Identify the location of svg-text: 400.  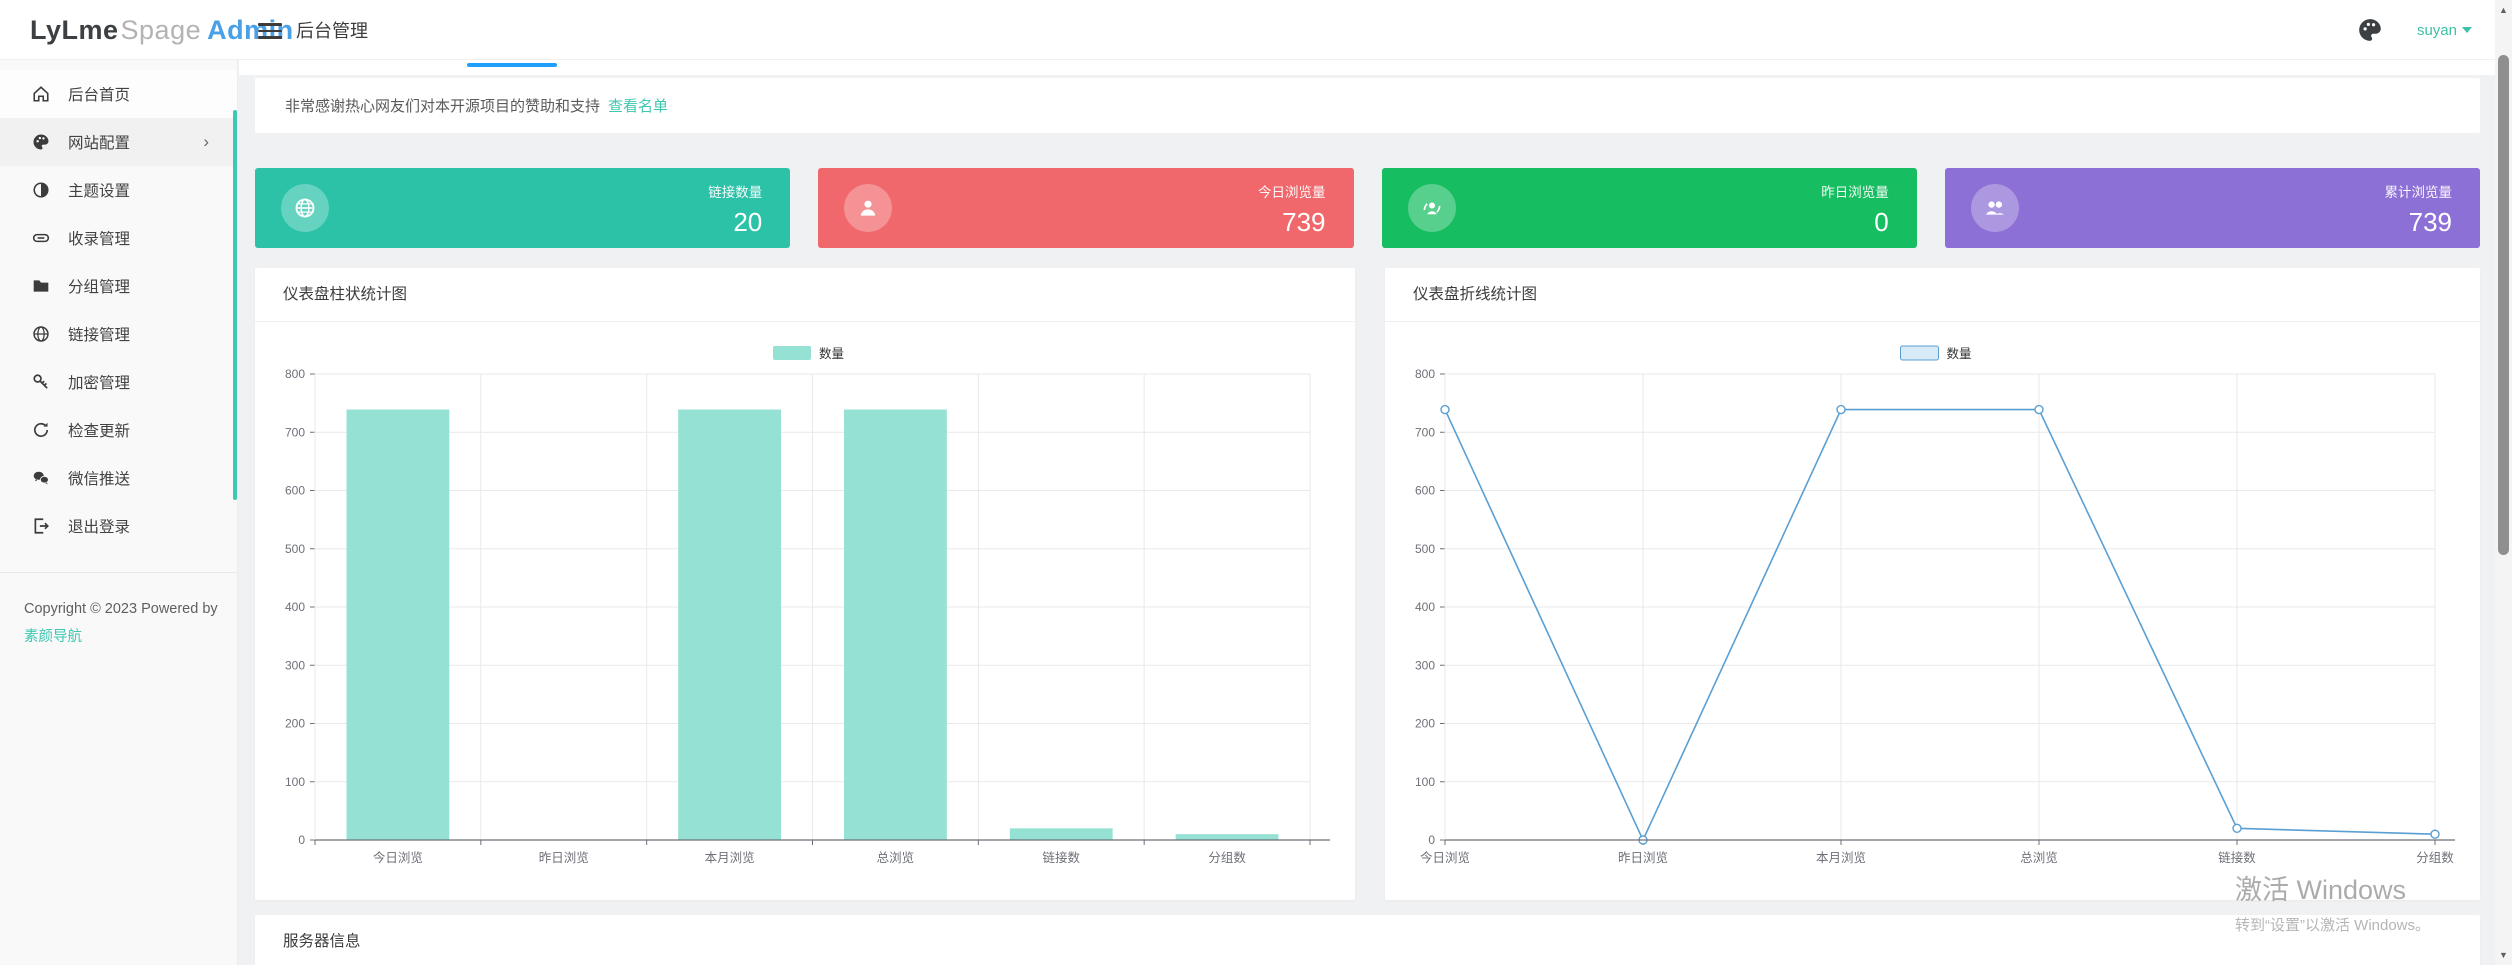
(295, 607).